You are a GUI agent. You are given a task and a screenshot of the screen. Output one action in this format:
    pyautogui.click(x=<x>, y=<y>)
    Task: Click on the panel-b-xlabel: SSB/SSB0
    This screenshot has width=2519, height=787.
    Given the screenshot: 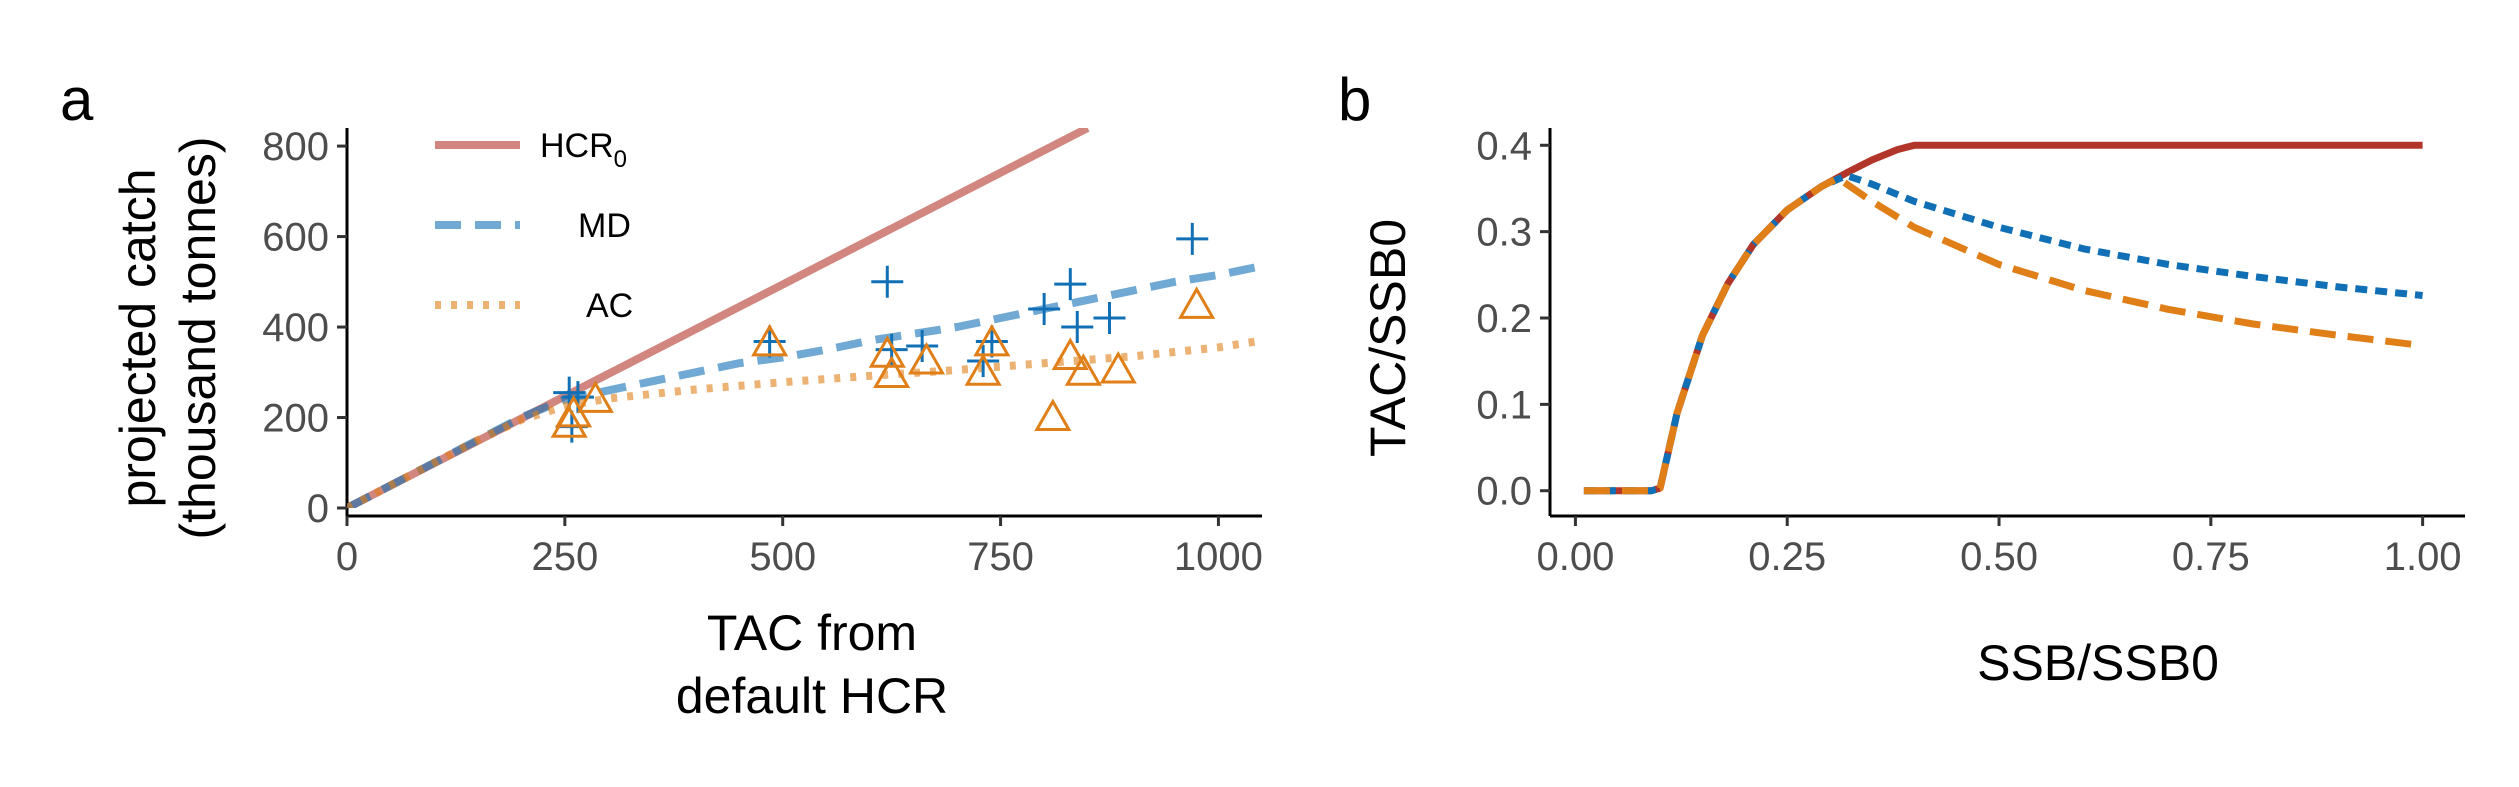 What is the action you would take?
    pyautogui.click(x=2098, y=663)
    